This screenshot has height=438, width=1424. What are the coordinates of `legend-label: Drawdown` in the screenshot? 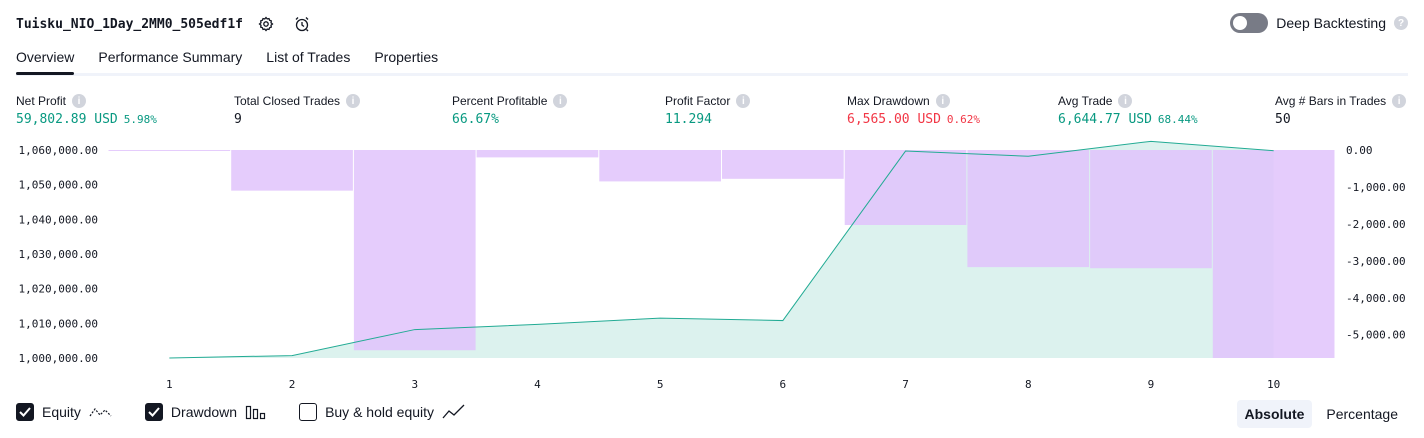 It's located at (204, 412).